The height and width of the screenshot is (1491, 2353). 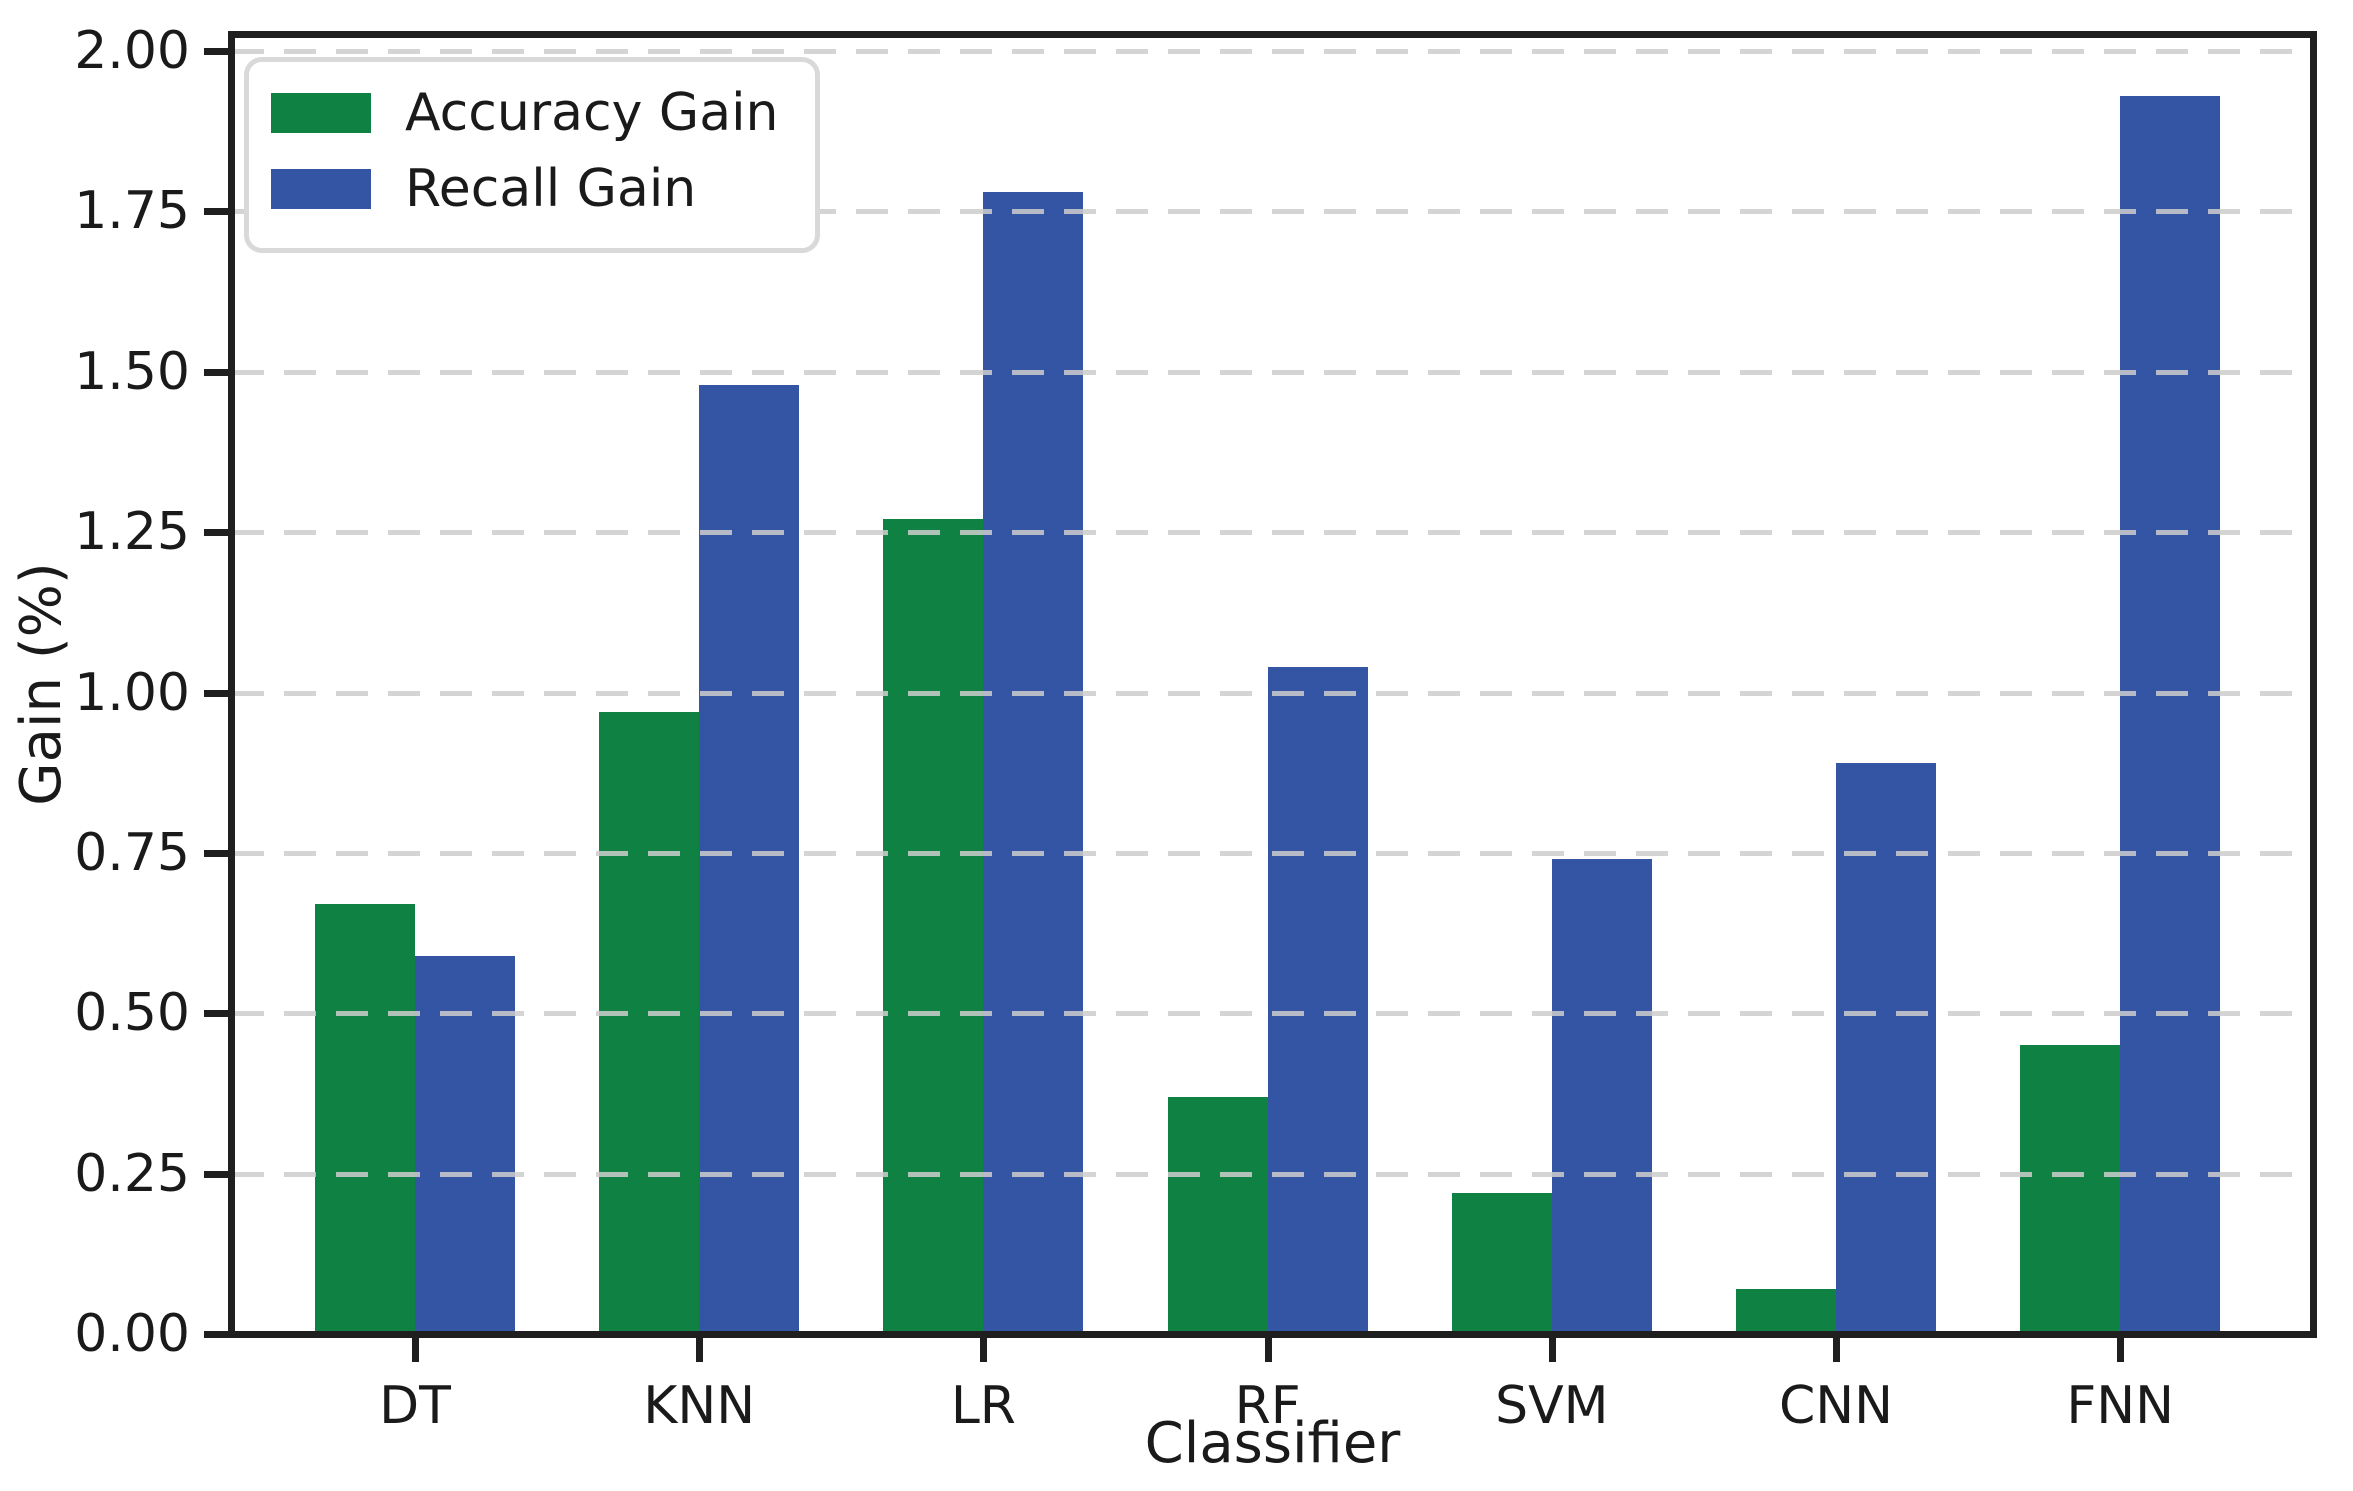 I want to click on legend: Accuracy Gain Recall Gain, so click(x=532, y=155).